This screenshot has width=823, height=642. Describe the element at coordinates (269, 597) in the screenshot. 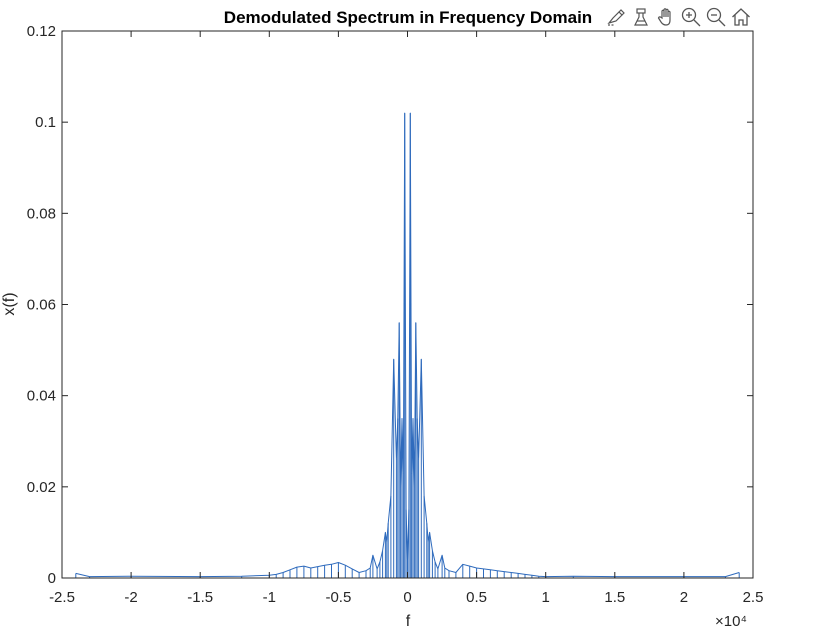

I see `x-tick-label: -1` at that location.